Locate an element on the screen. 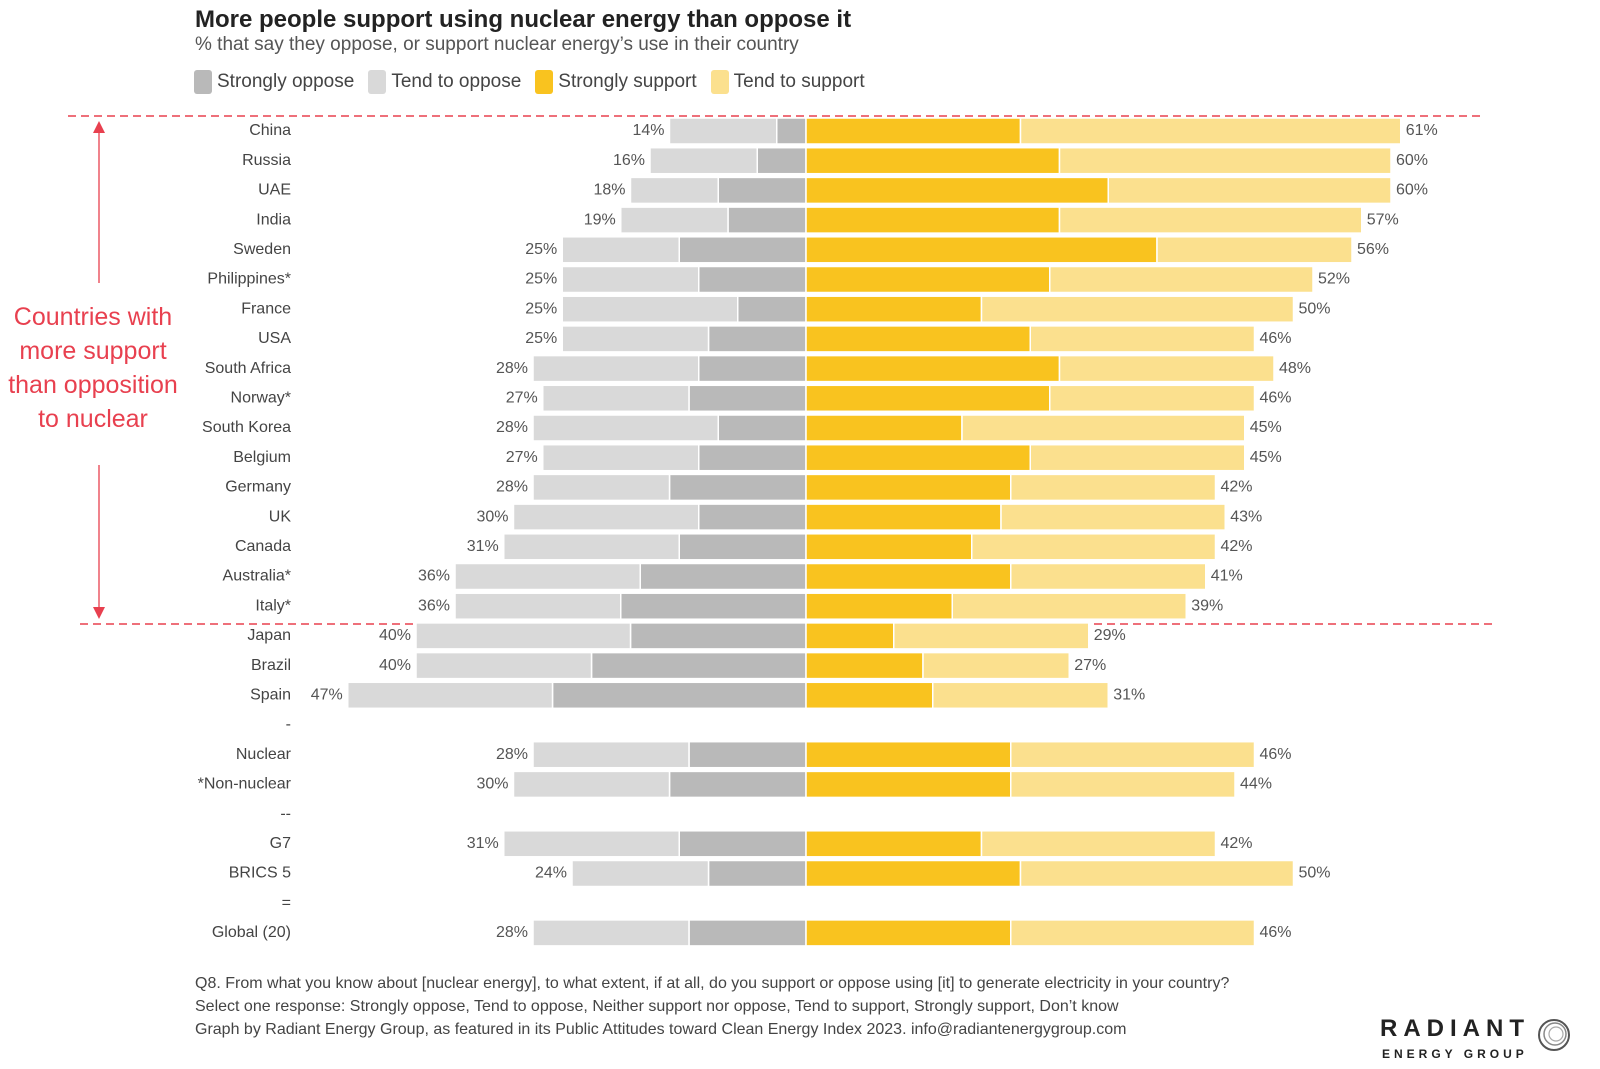 This screenshot has width=1600, height=1069. oppose-total-label: 25% is located at coordinates (541, 338).